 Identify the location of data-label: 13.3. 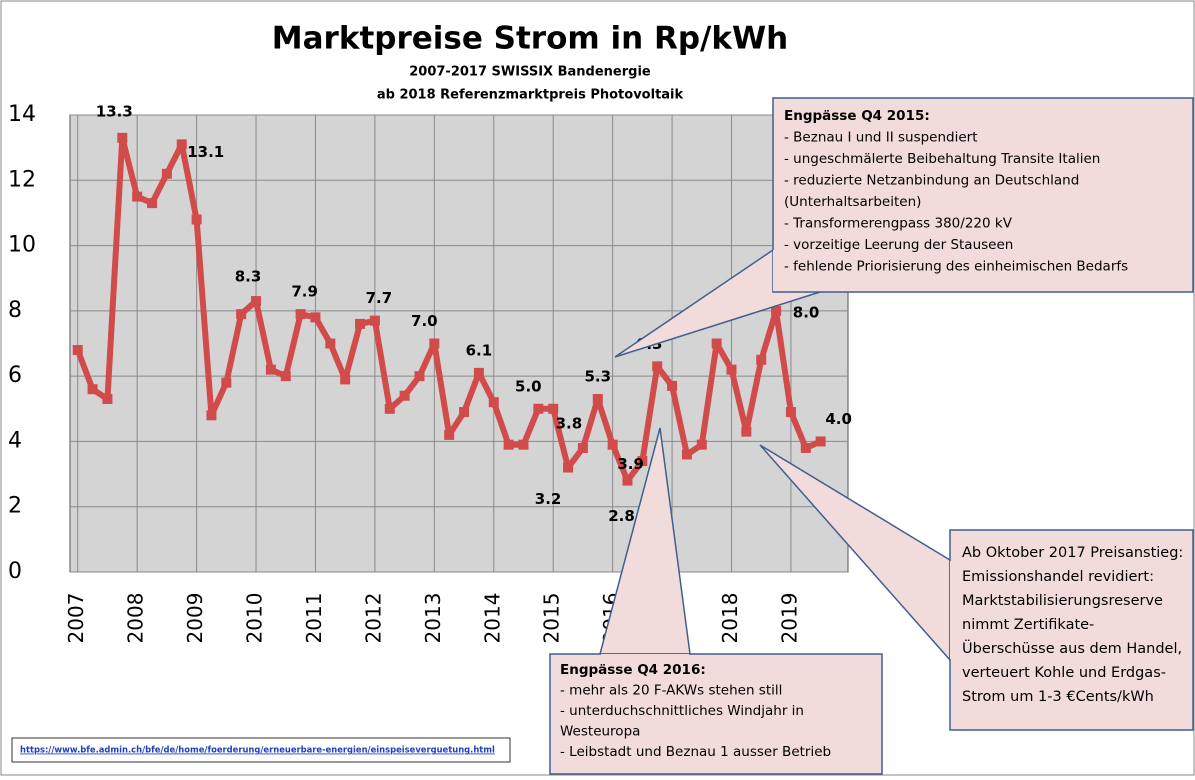
(114, 111).